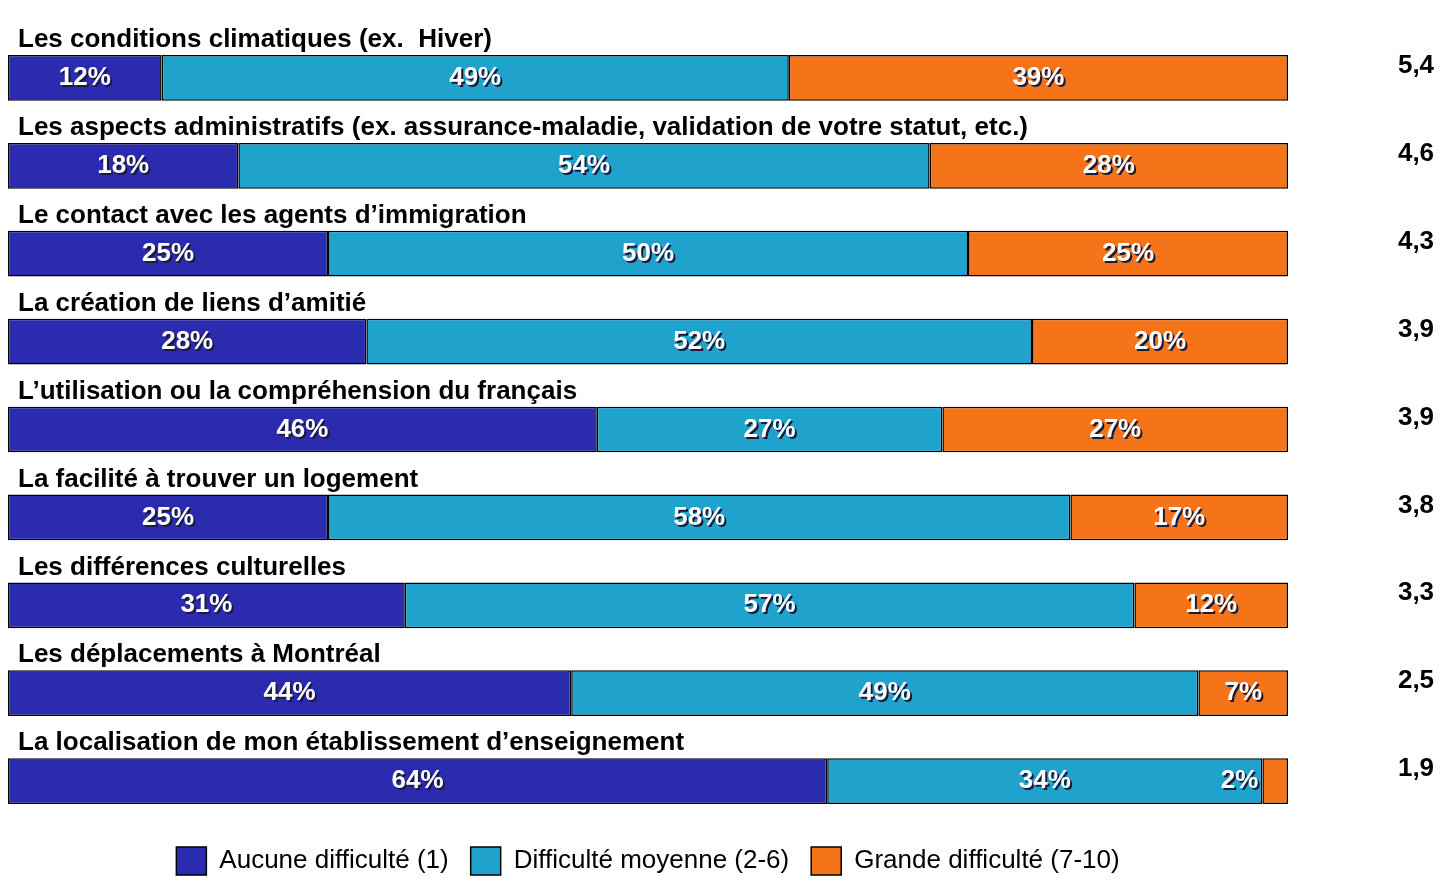  I want to click on y-tick-label: L’utilisation ou la compréhension du français, so click(298, 389).